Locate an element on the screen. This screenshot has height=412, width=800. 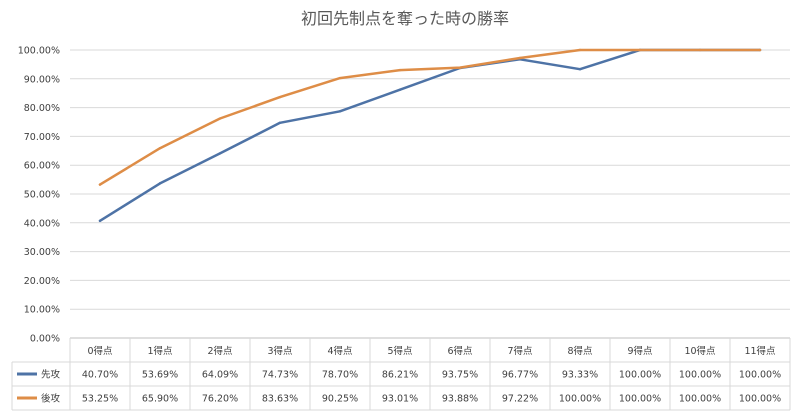
data-label: 40.70% is located at coordinates (100, 375).